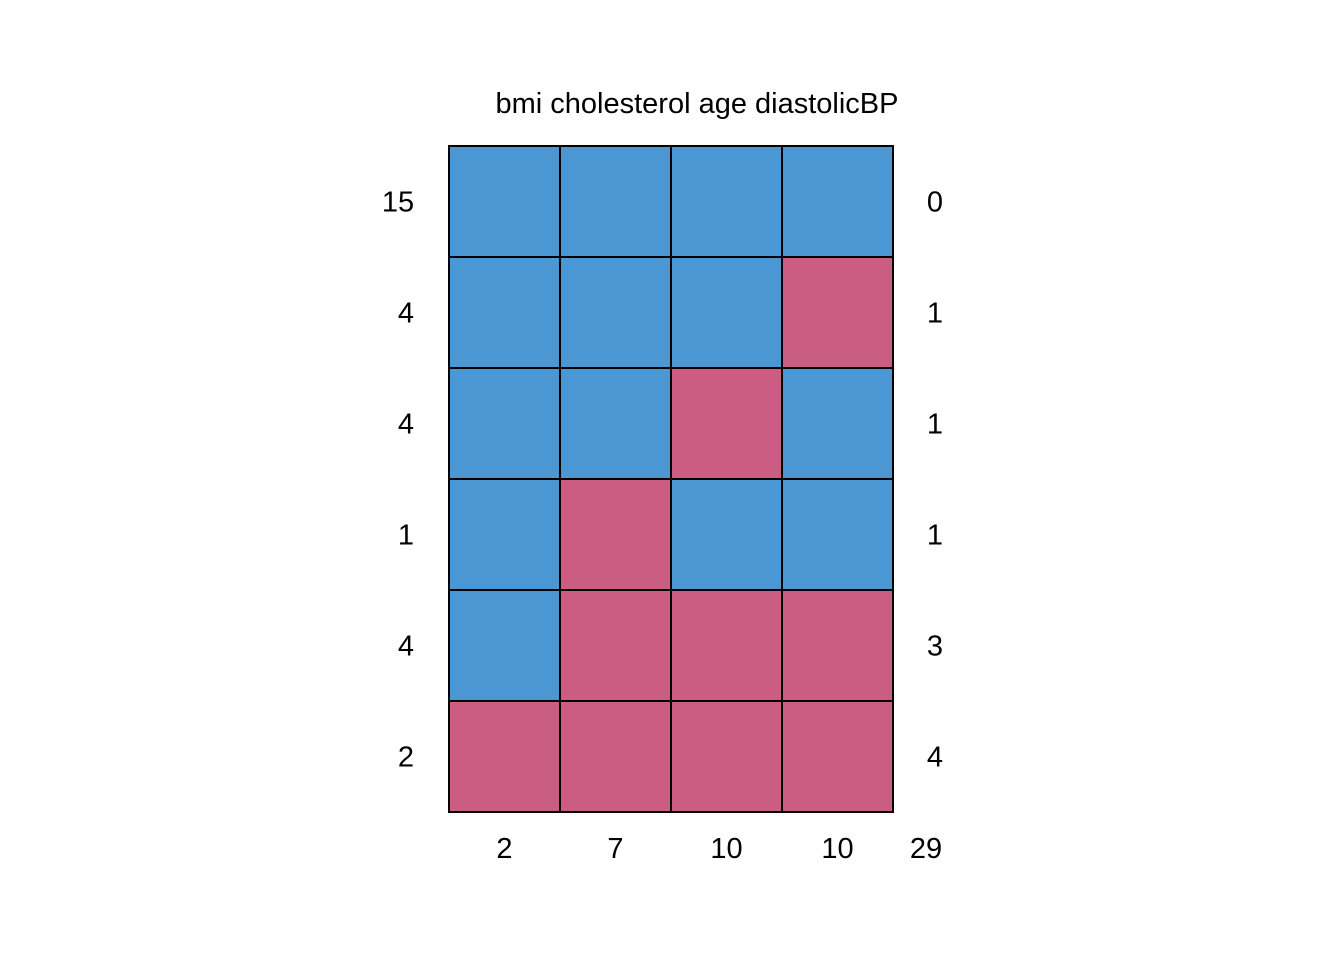  Describe the element at coordinates (615, 645) in the screenshot. I see `pattern-cell-r4-c1` at that location.